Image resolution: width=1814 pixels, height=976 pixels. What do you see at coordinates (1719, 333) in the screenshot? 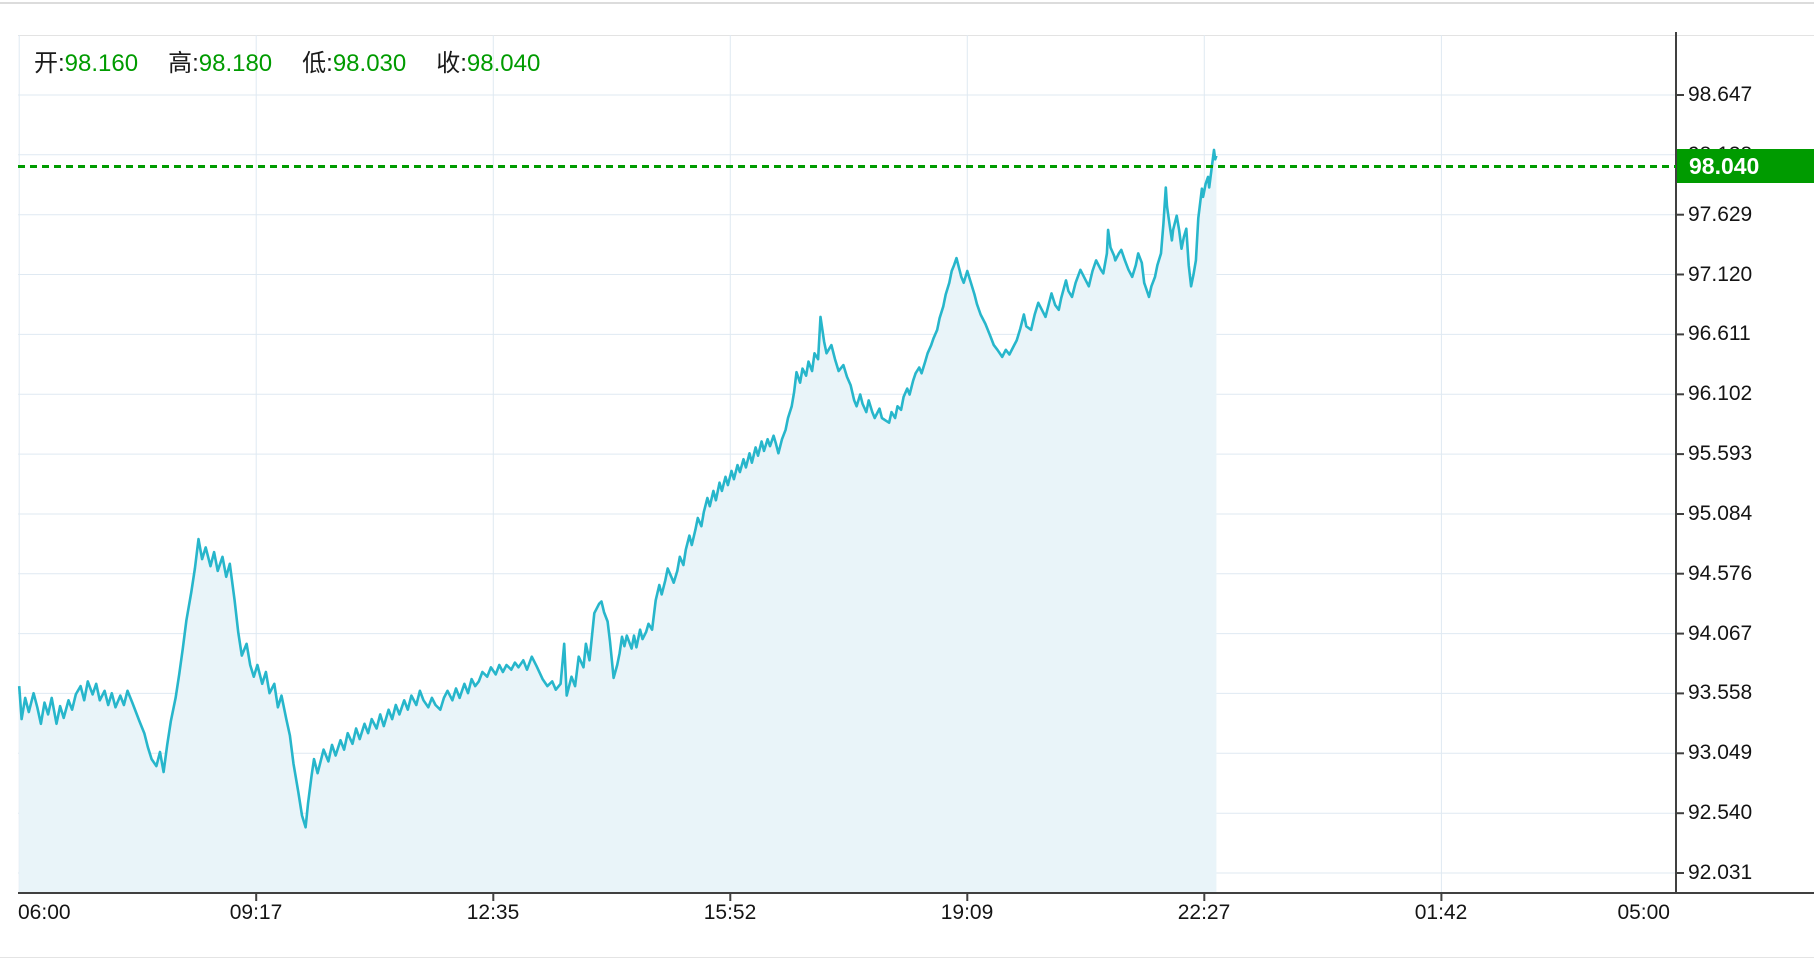
I see `y-tick-label: 96.611` at bounding box center [1719, 333].